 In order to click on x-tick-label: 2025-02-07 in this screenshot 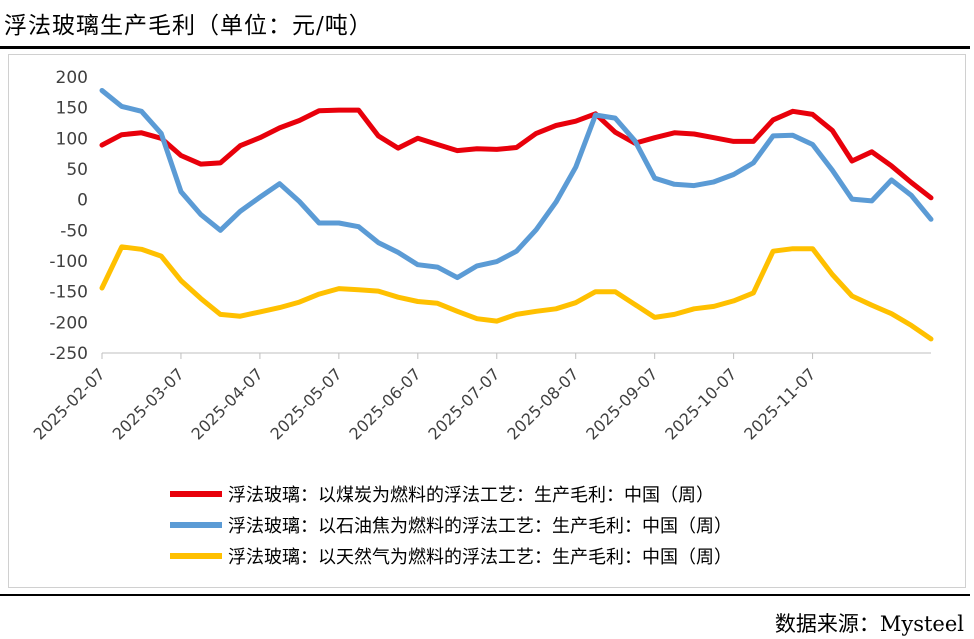, I will do `click(69, 403)`.